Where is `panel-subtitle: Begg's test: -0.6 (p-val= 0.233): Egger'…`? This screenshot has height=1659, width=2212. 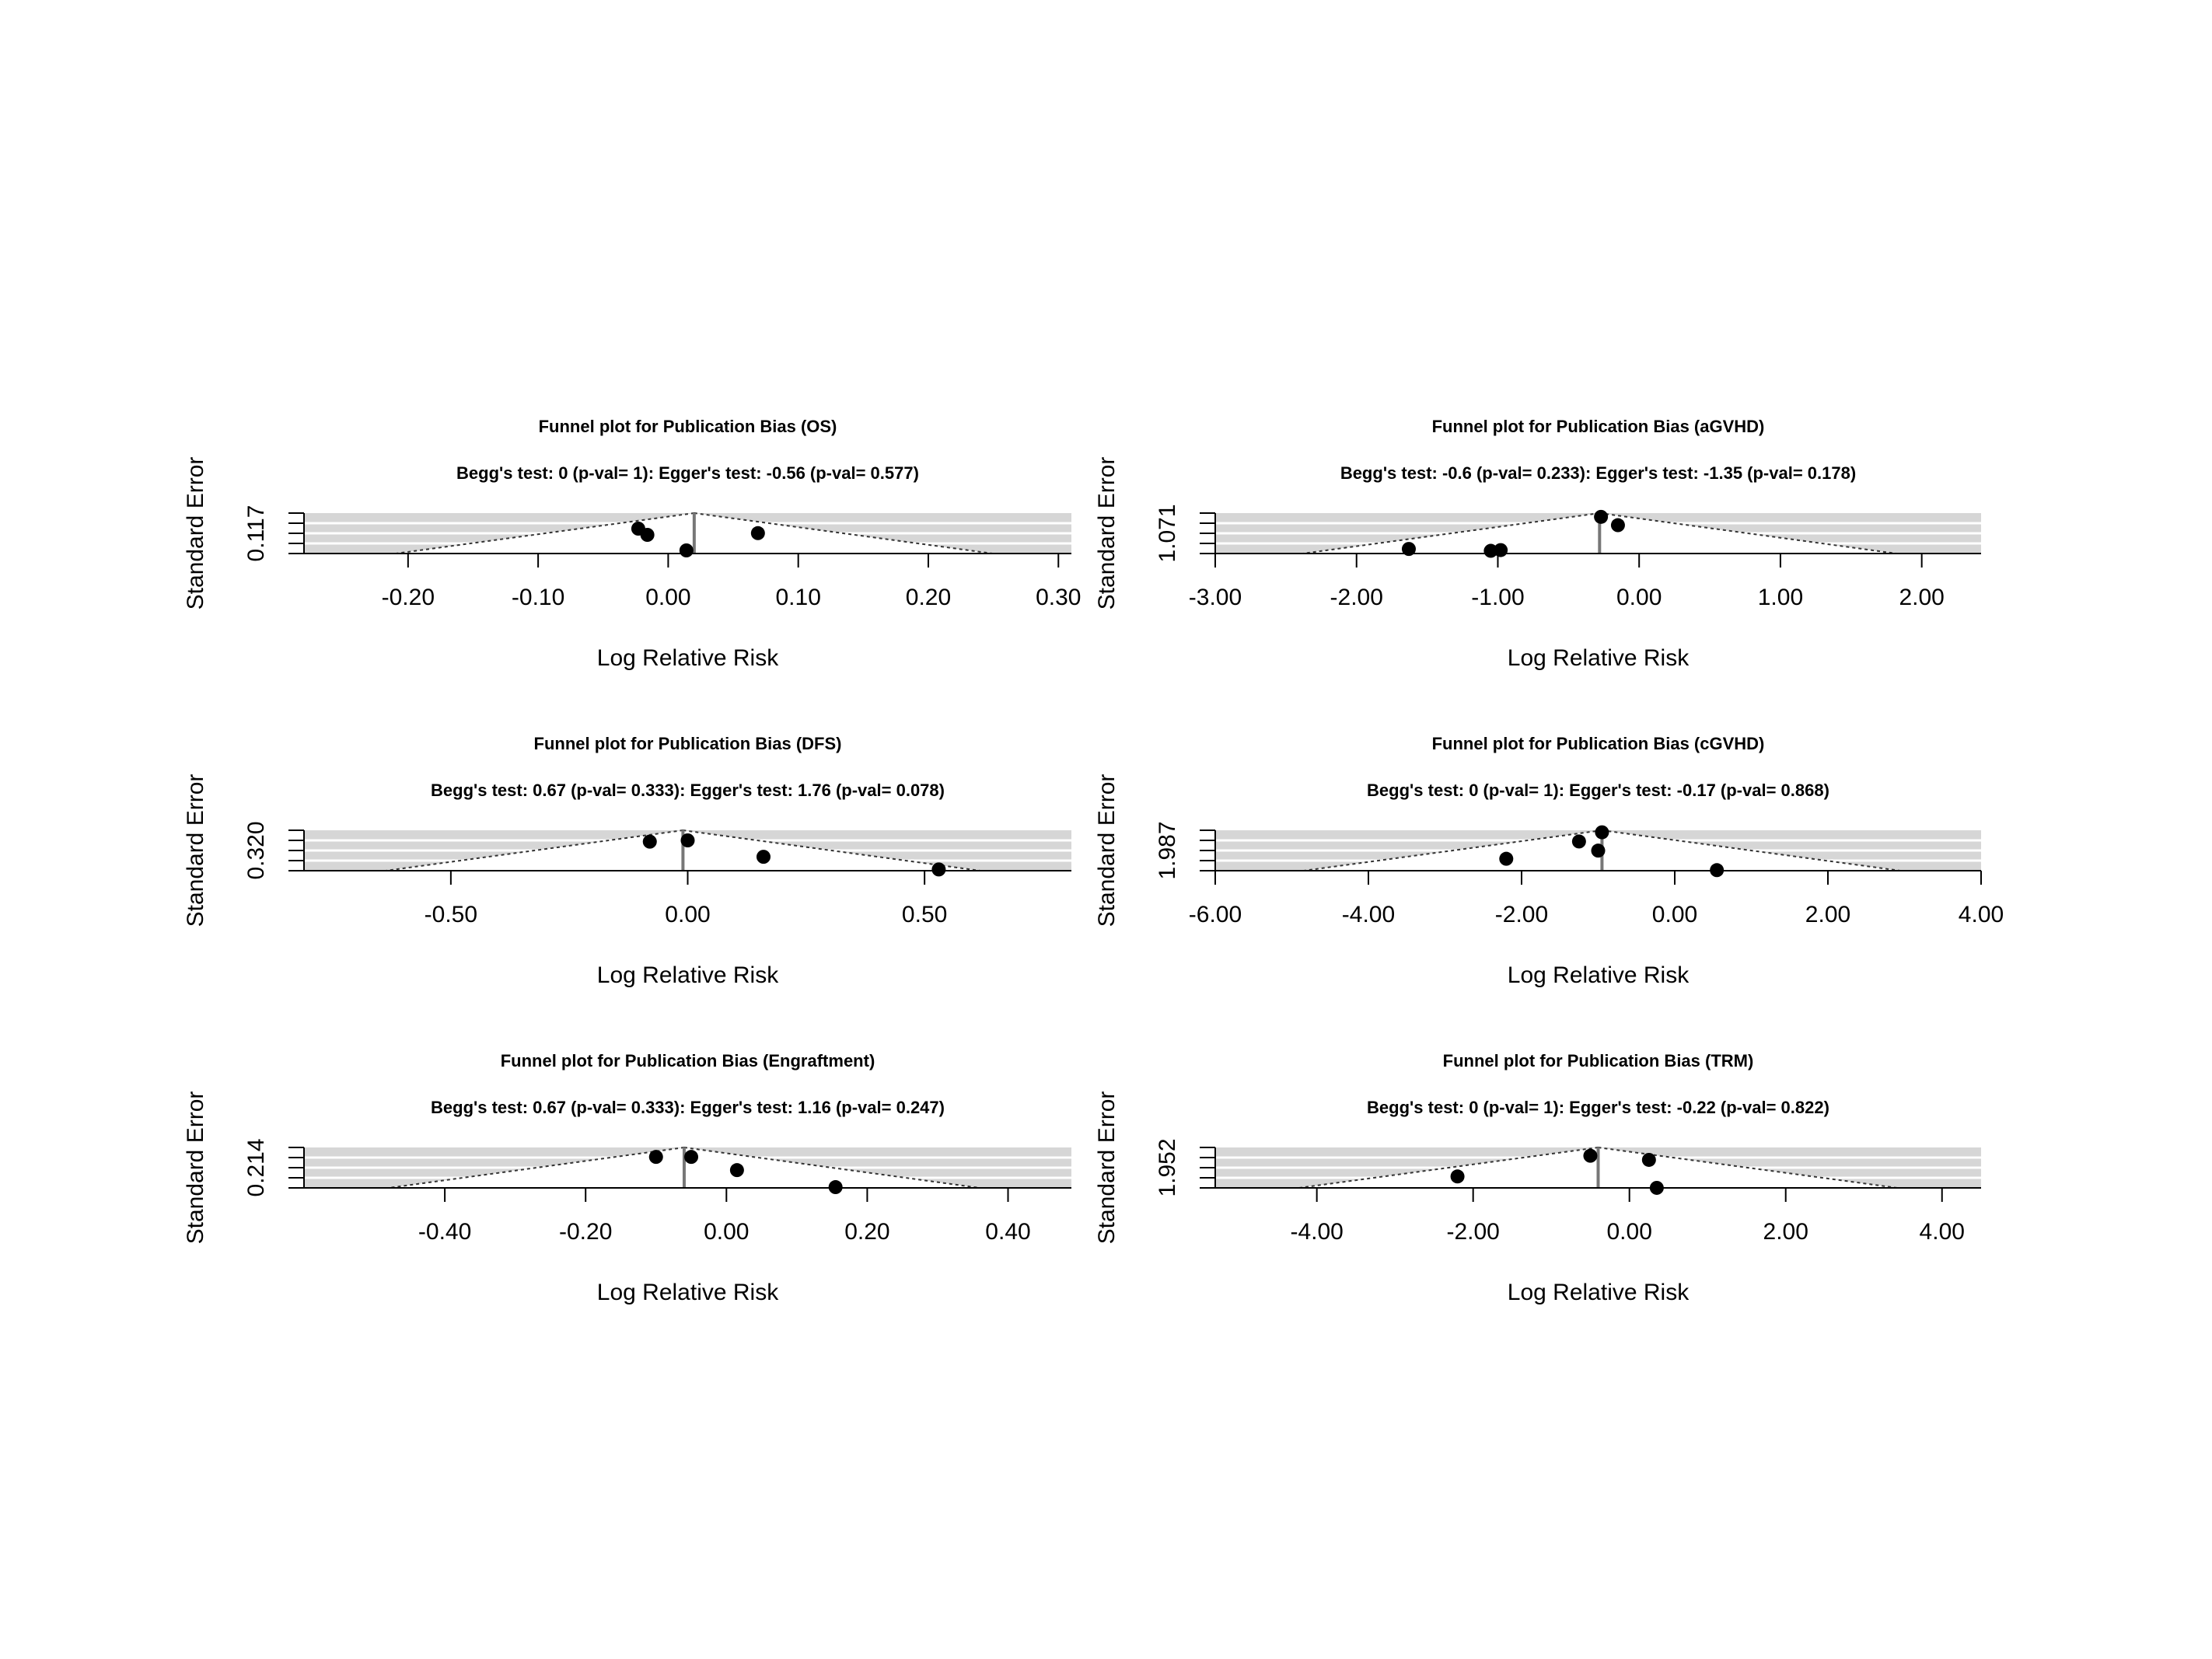 panel-subtitle: Begg's test: -0.6 (p-val= 0.233): Egger'… is located at coordinates (1598, 473).